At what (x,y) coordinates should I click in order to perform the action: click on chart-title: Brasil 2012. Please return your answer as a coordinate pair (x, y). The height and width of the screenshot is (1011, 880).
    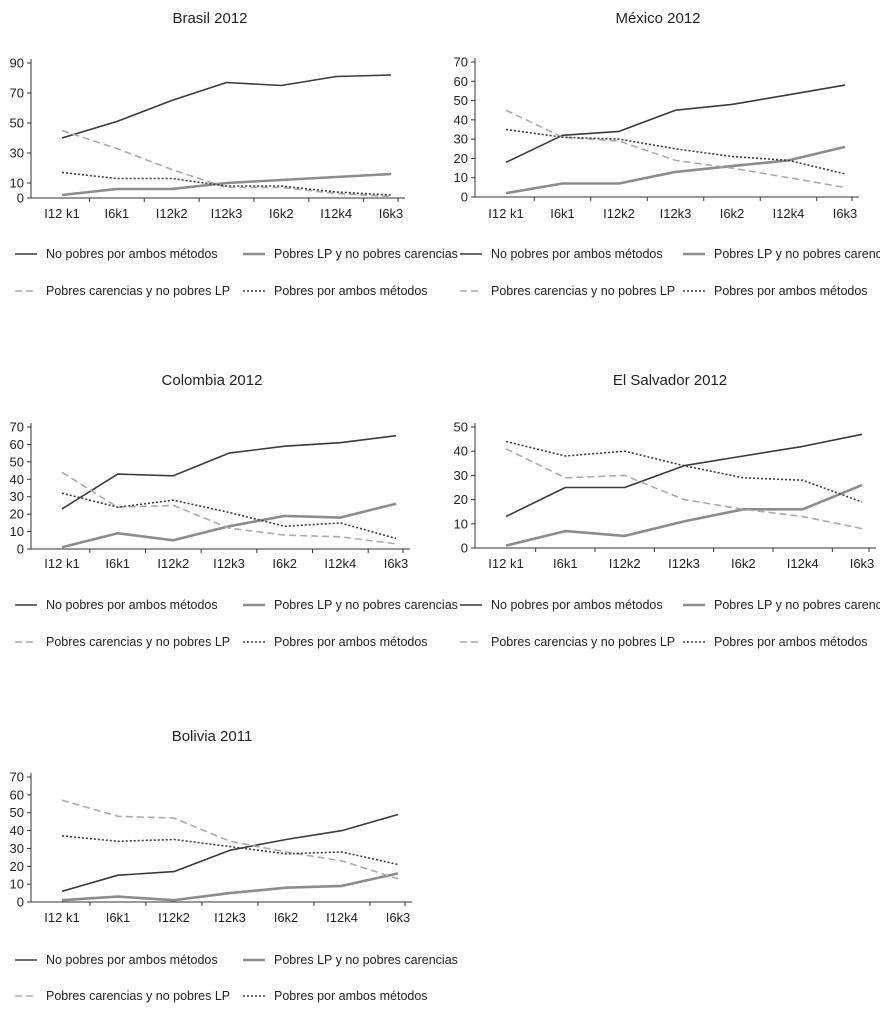
    Looking at the image, I should click on (209, 18).